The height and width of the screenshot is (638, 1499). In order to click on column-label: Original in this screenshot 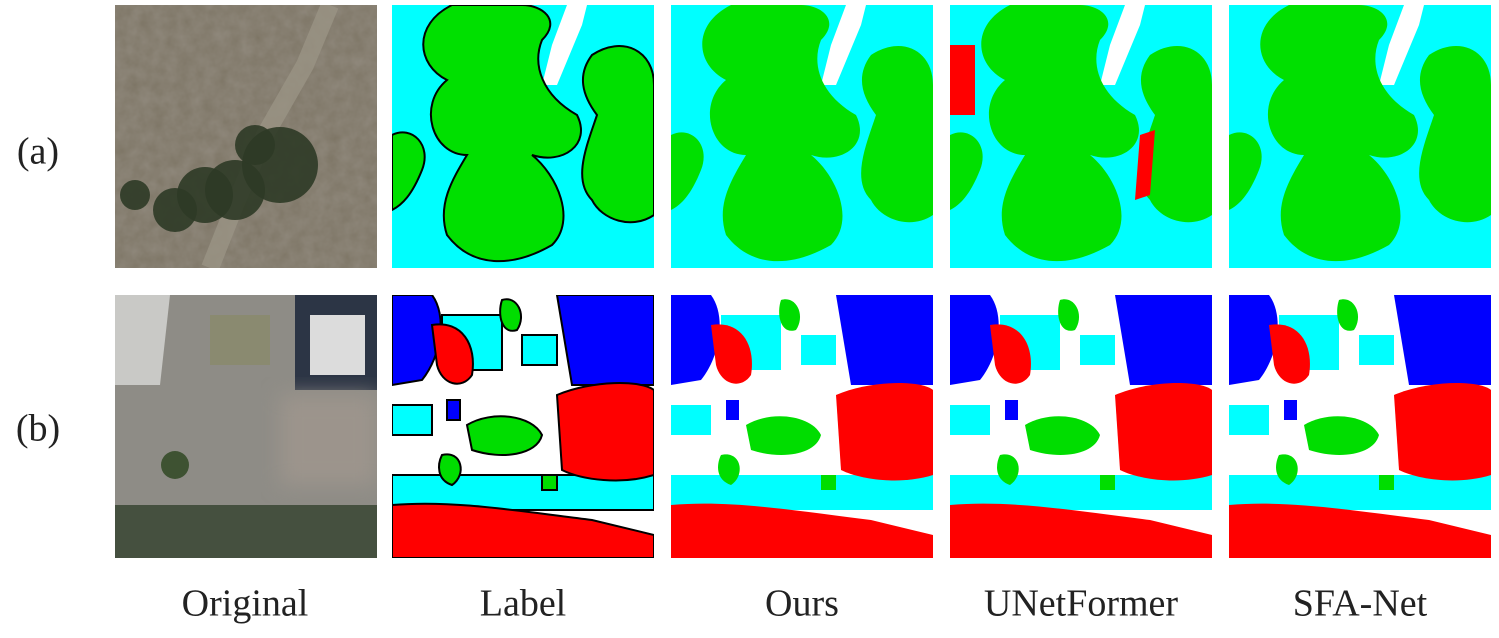, I will do `click(245, 604)`.